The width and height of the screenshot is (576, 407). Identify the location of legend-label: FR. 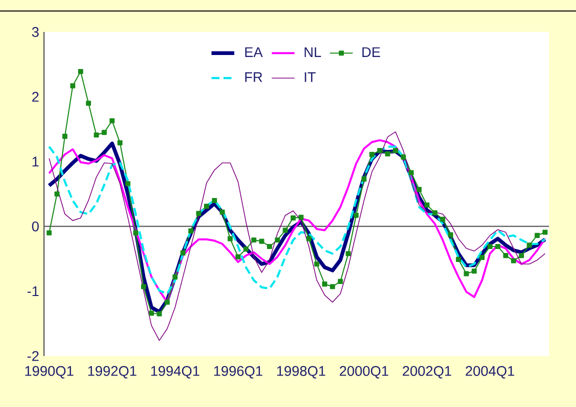
(253, 77).